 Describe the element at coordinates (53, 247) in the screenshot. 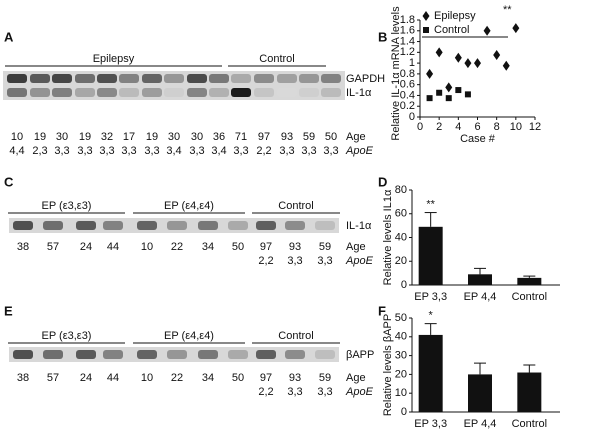

I see `age-label: 57` at that location.